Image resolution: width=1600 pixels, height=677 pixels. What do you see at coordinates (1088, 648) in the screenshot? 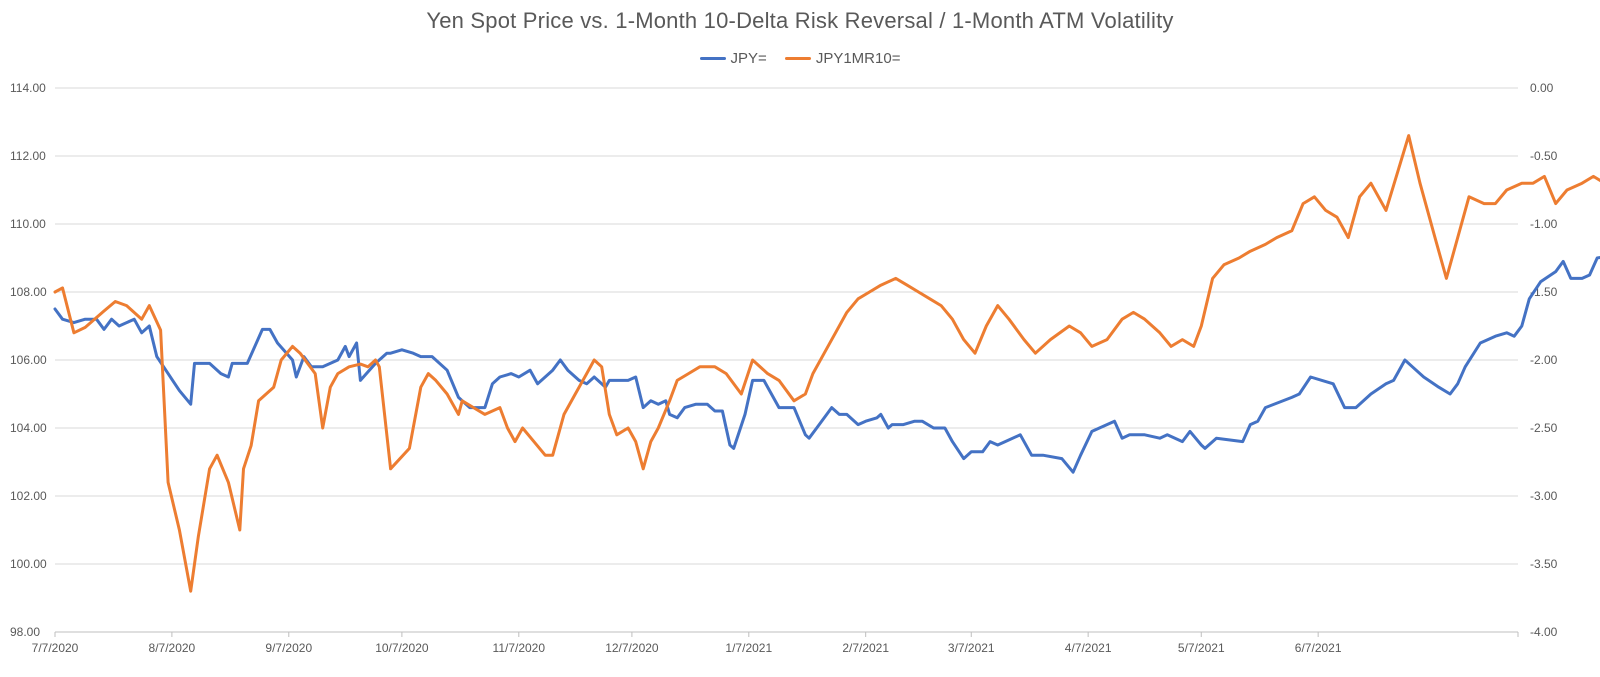
I see `x-tick-label: 4/7/2021` at bounding box center [1088, 648].